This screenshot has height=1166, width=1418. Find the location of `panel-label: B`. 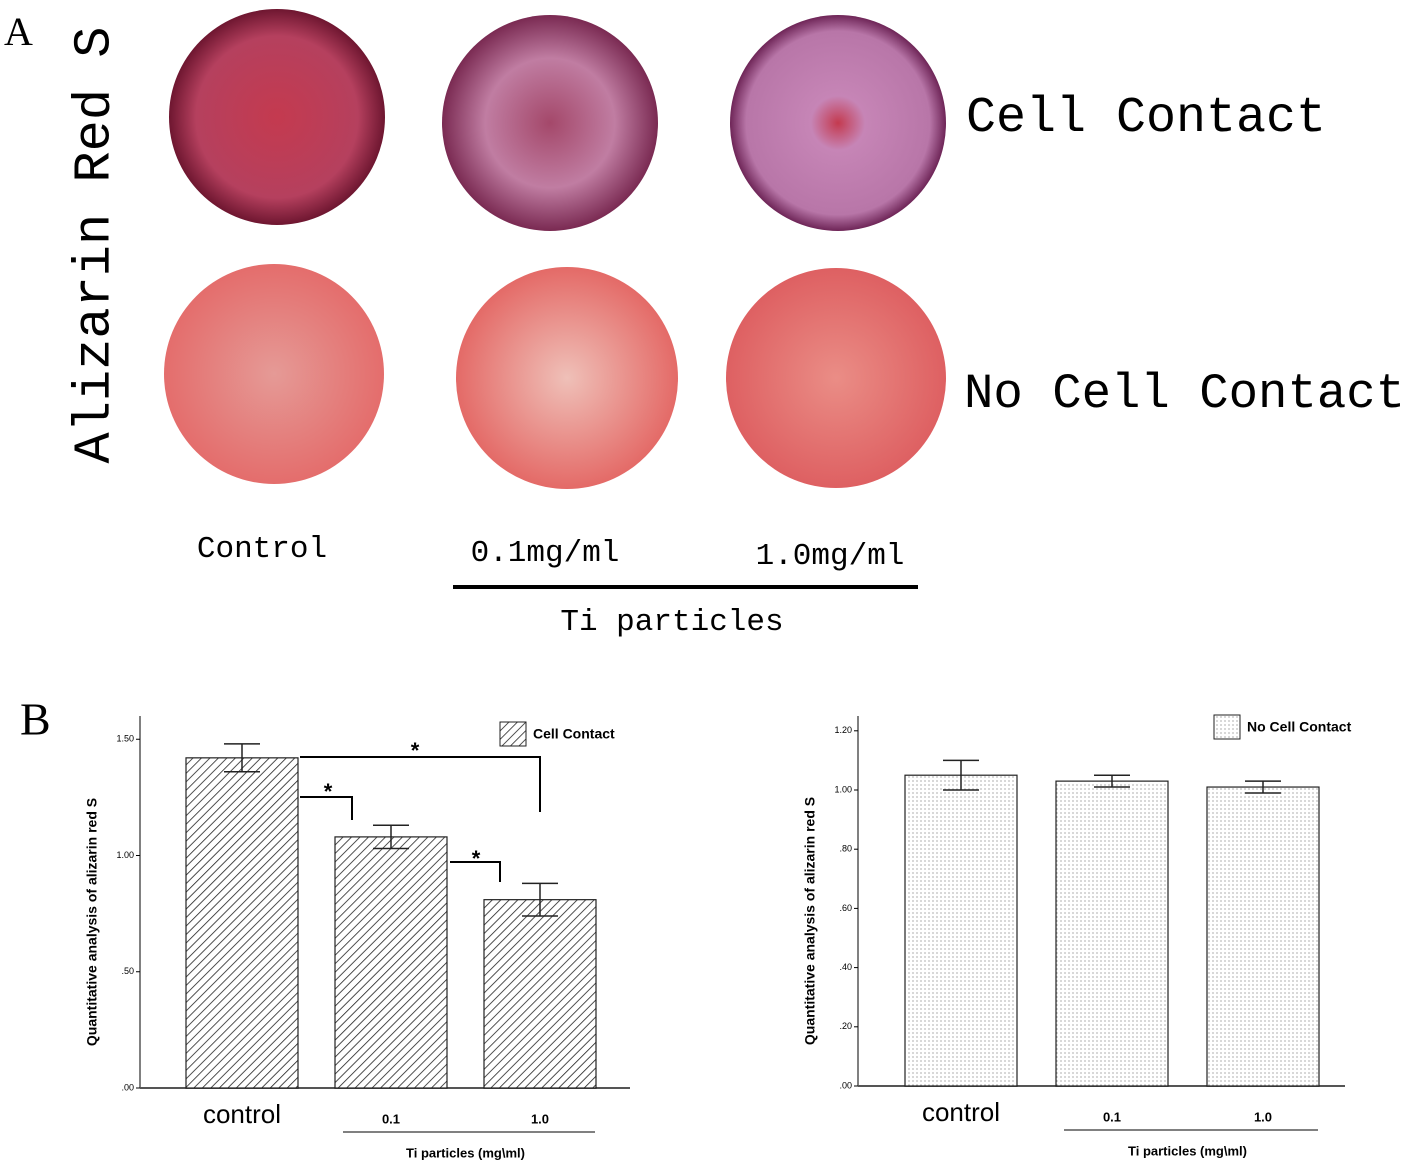

panel-label: B is located at coordinates (35, 719).